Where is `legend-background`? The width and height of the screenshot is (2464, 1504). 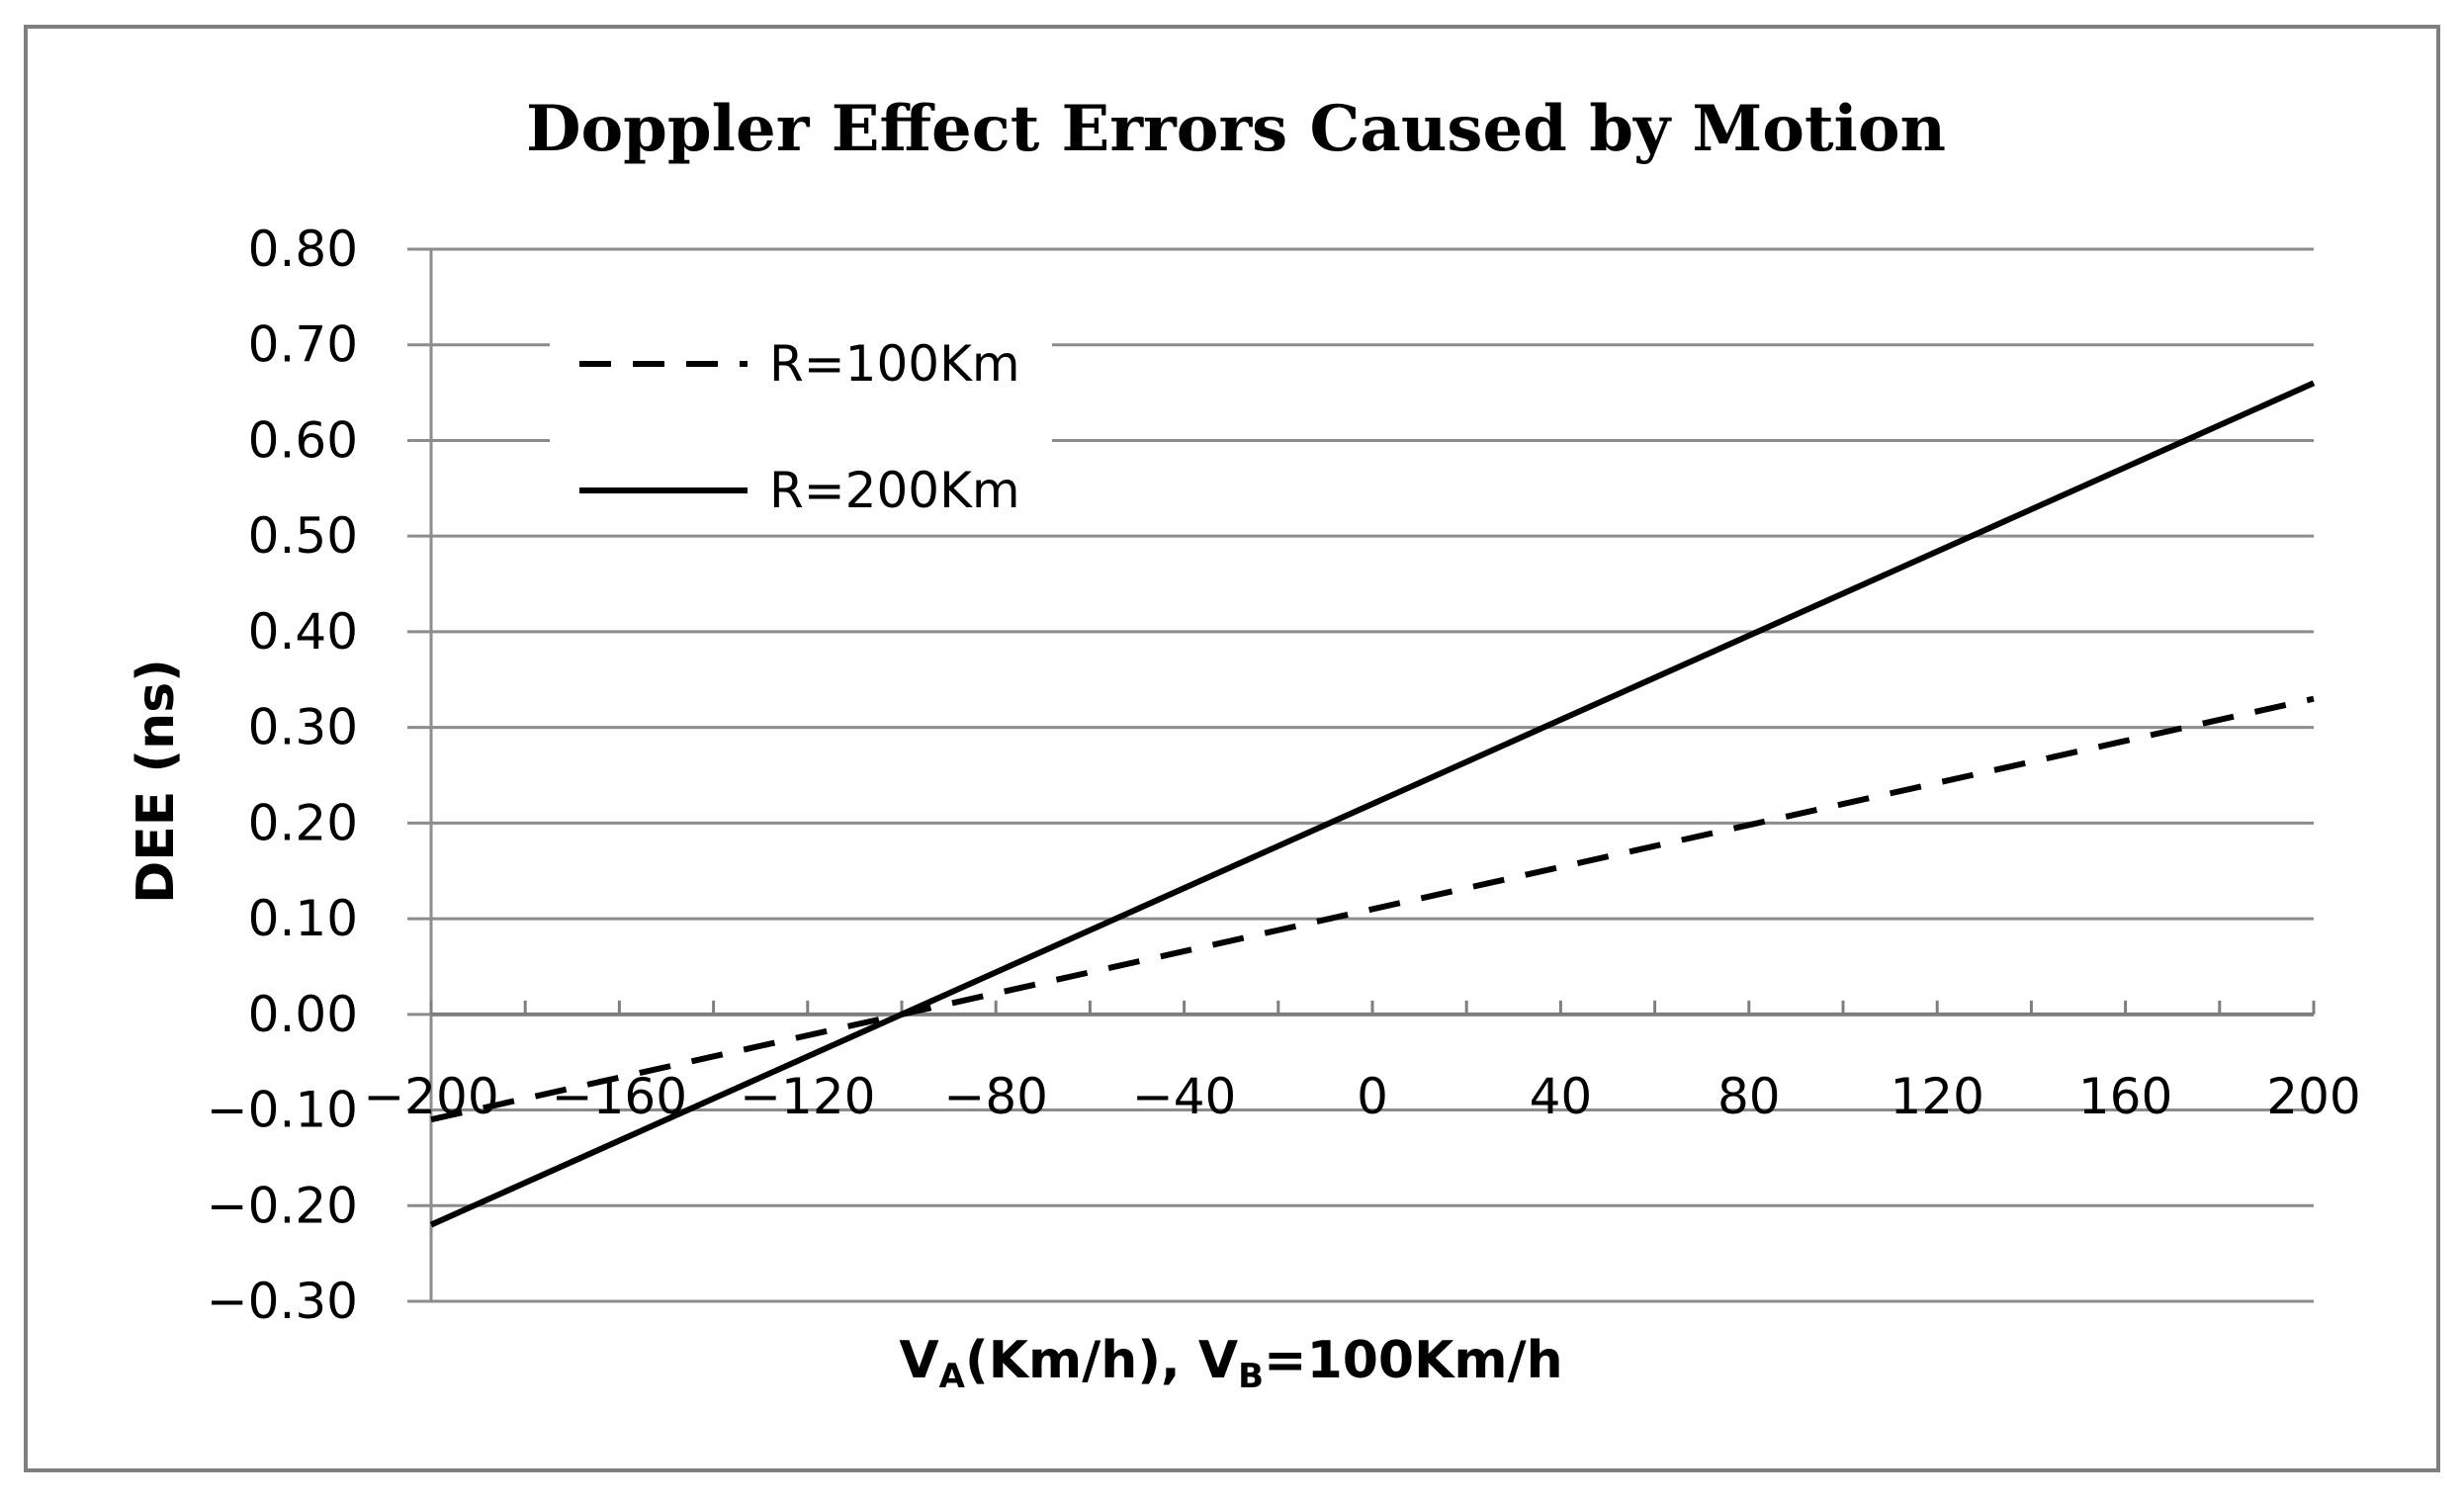
legend-background is located at coordinates (801, 423).